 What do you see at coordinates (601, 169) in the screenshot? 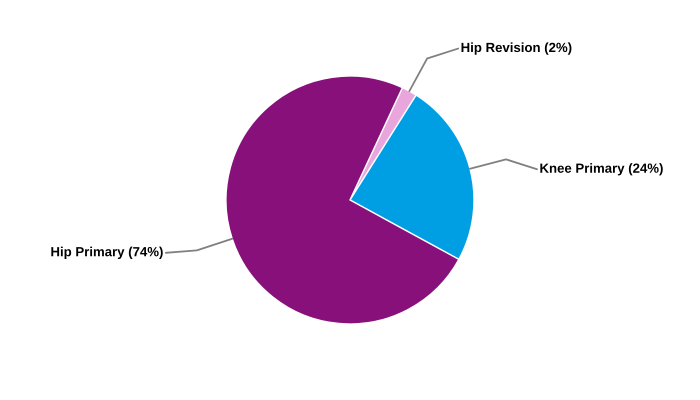
I see `slice-label: Knee Primary (24%)` at bounding box center [601, 169].